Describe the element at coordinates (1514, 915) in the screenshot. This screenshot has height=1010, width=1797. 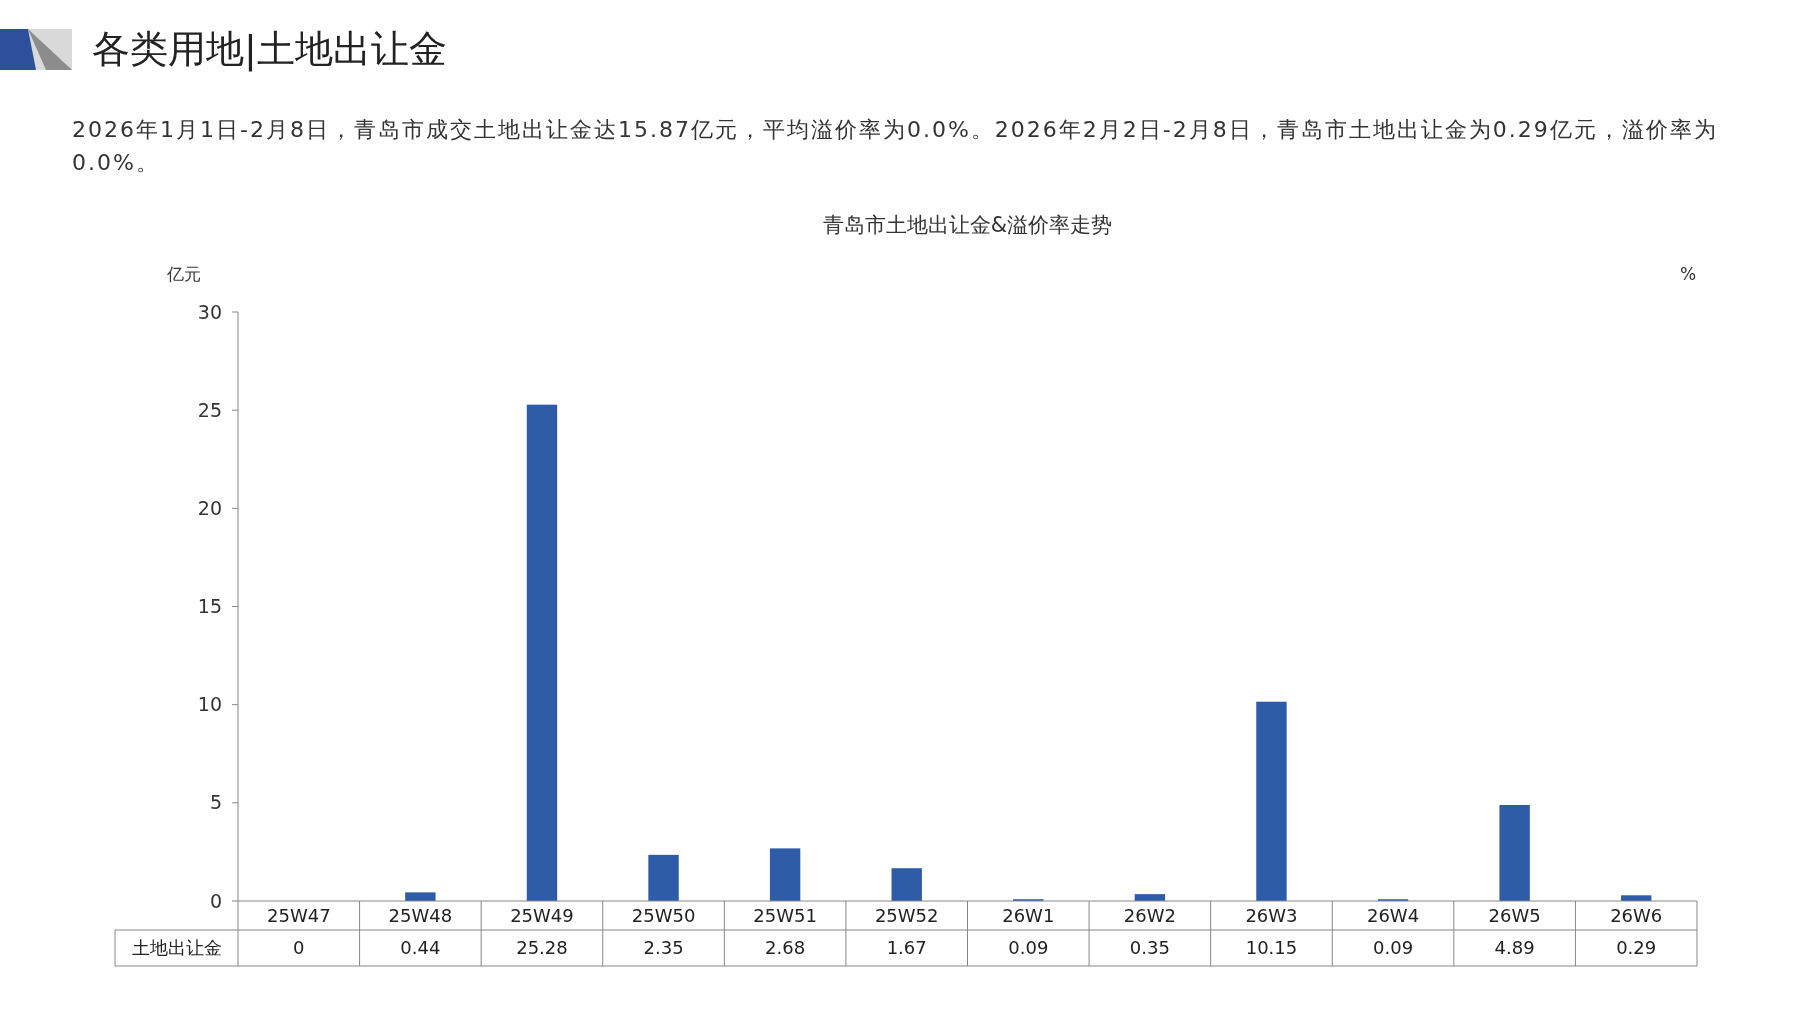
I see `x-tick-label: 26W5` at that location.